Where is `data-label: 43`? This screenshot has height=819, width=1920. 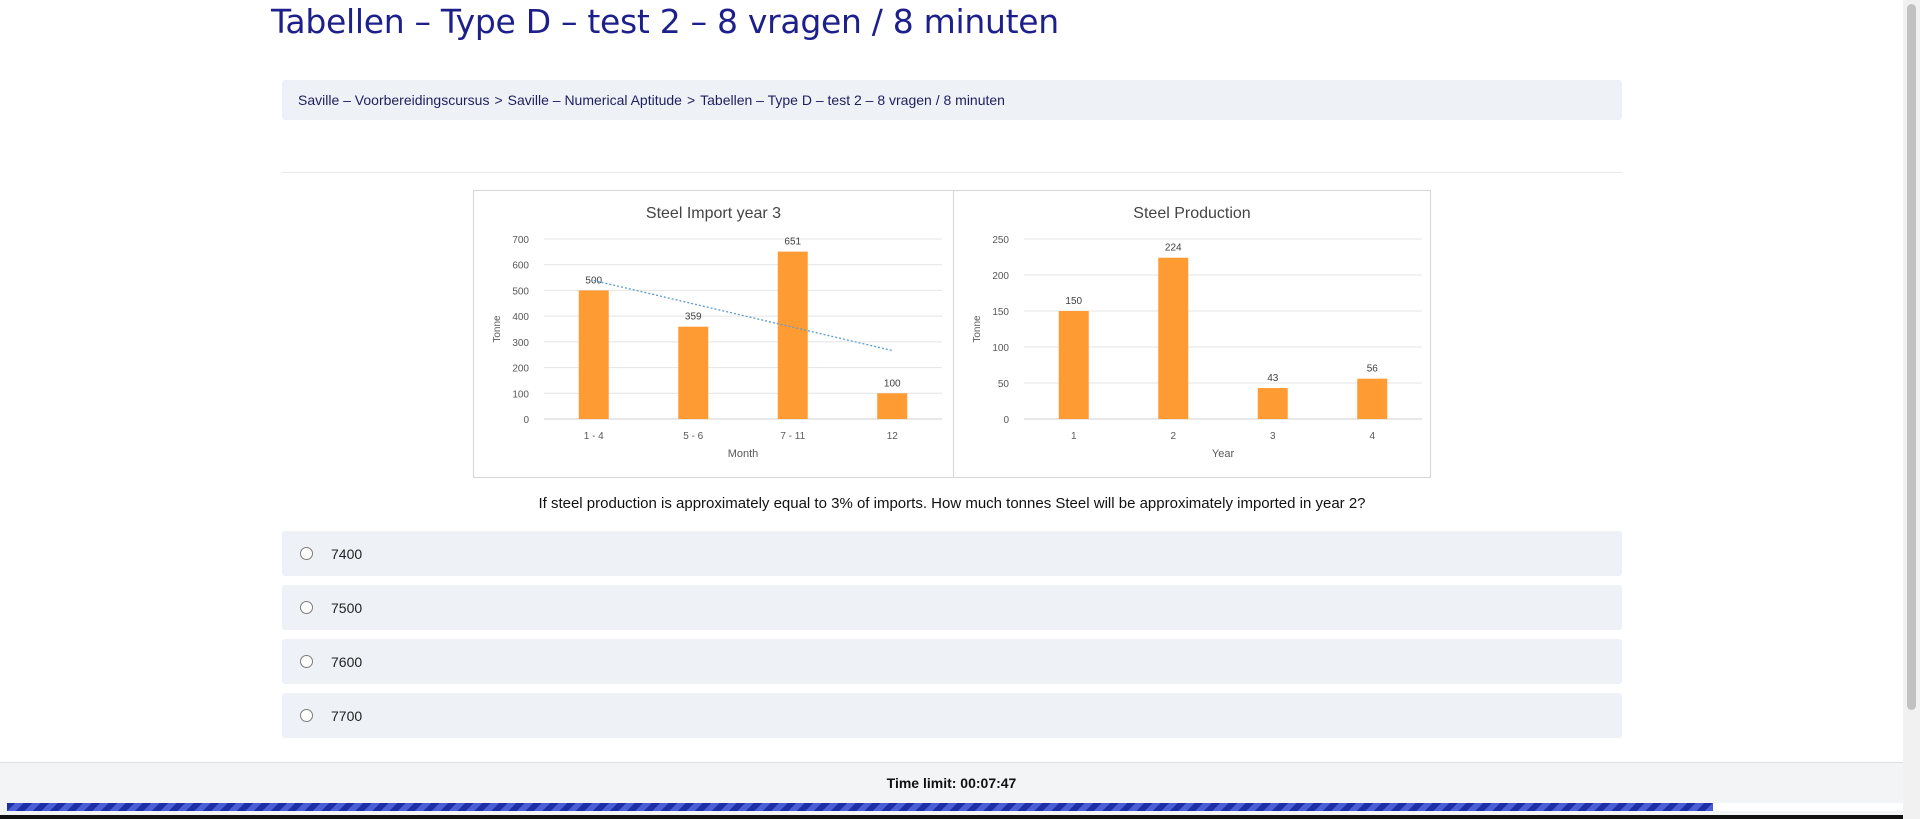 data-label: 43 is located at coordinates (1273, 378).